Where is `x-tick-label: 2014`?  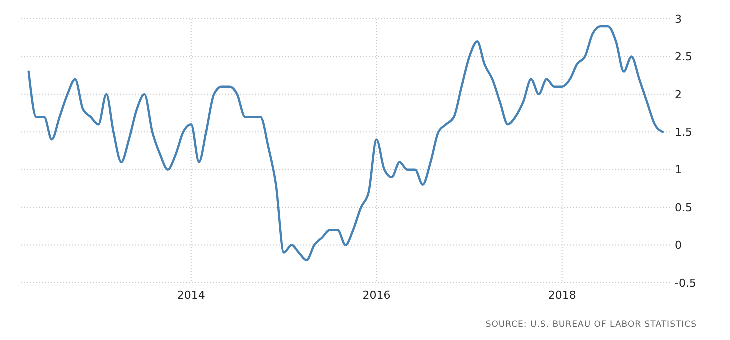
x-tick-label: 2014 is located at coordinates (191, 295).